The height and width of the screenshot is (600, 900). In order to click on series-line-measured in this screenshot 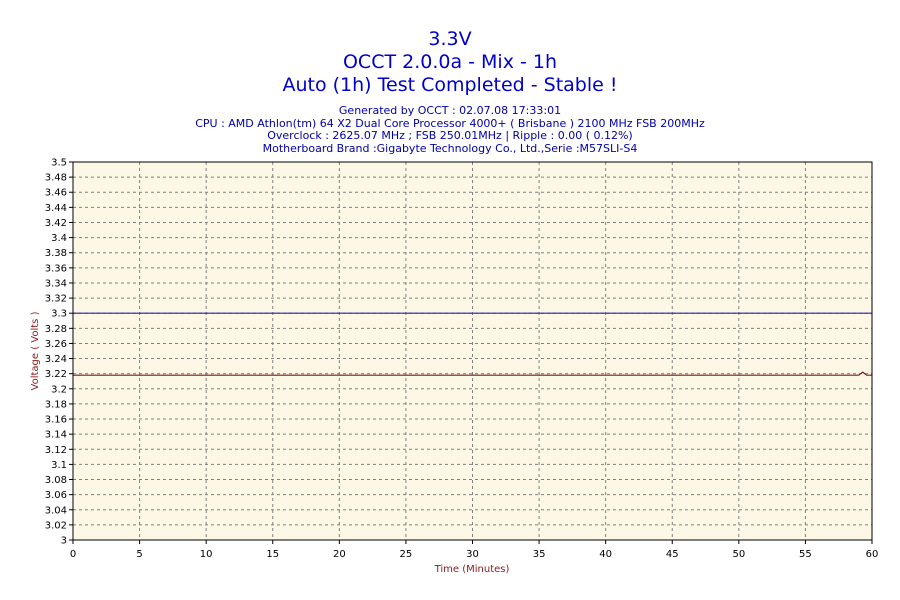, I will do `click(472, 373)`.